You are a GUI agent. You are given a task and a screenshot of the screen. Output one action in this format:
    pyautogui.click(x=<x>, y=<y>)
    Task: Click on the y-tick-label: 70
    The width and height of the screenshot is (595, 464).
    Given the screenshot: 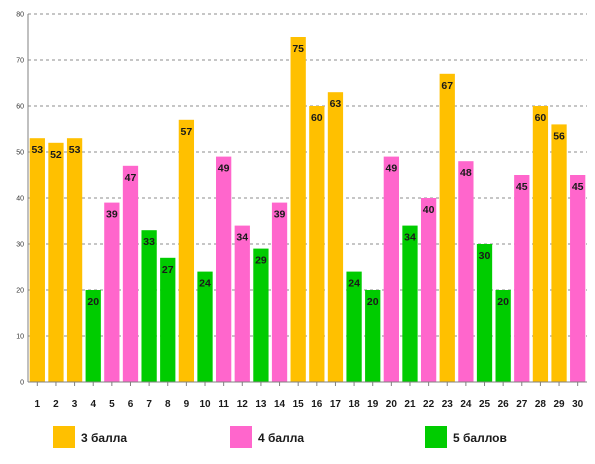 What is the action you would take?
    pyautogui.click(x=20, y=61)
    